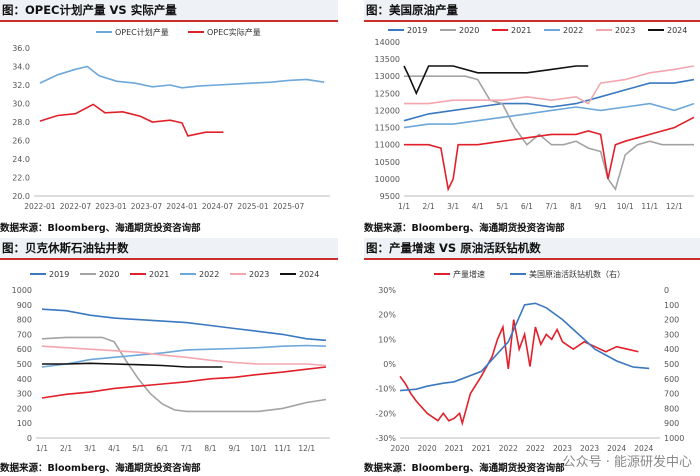 Image resolution: width=700 pixels, height=476 pixels. Describe the element at coordinates (387, 145) in the screenshot. I see `y-tick-label: 11000` at that location.